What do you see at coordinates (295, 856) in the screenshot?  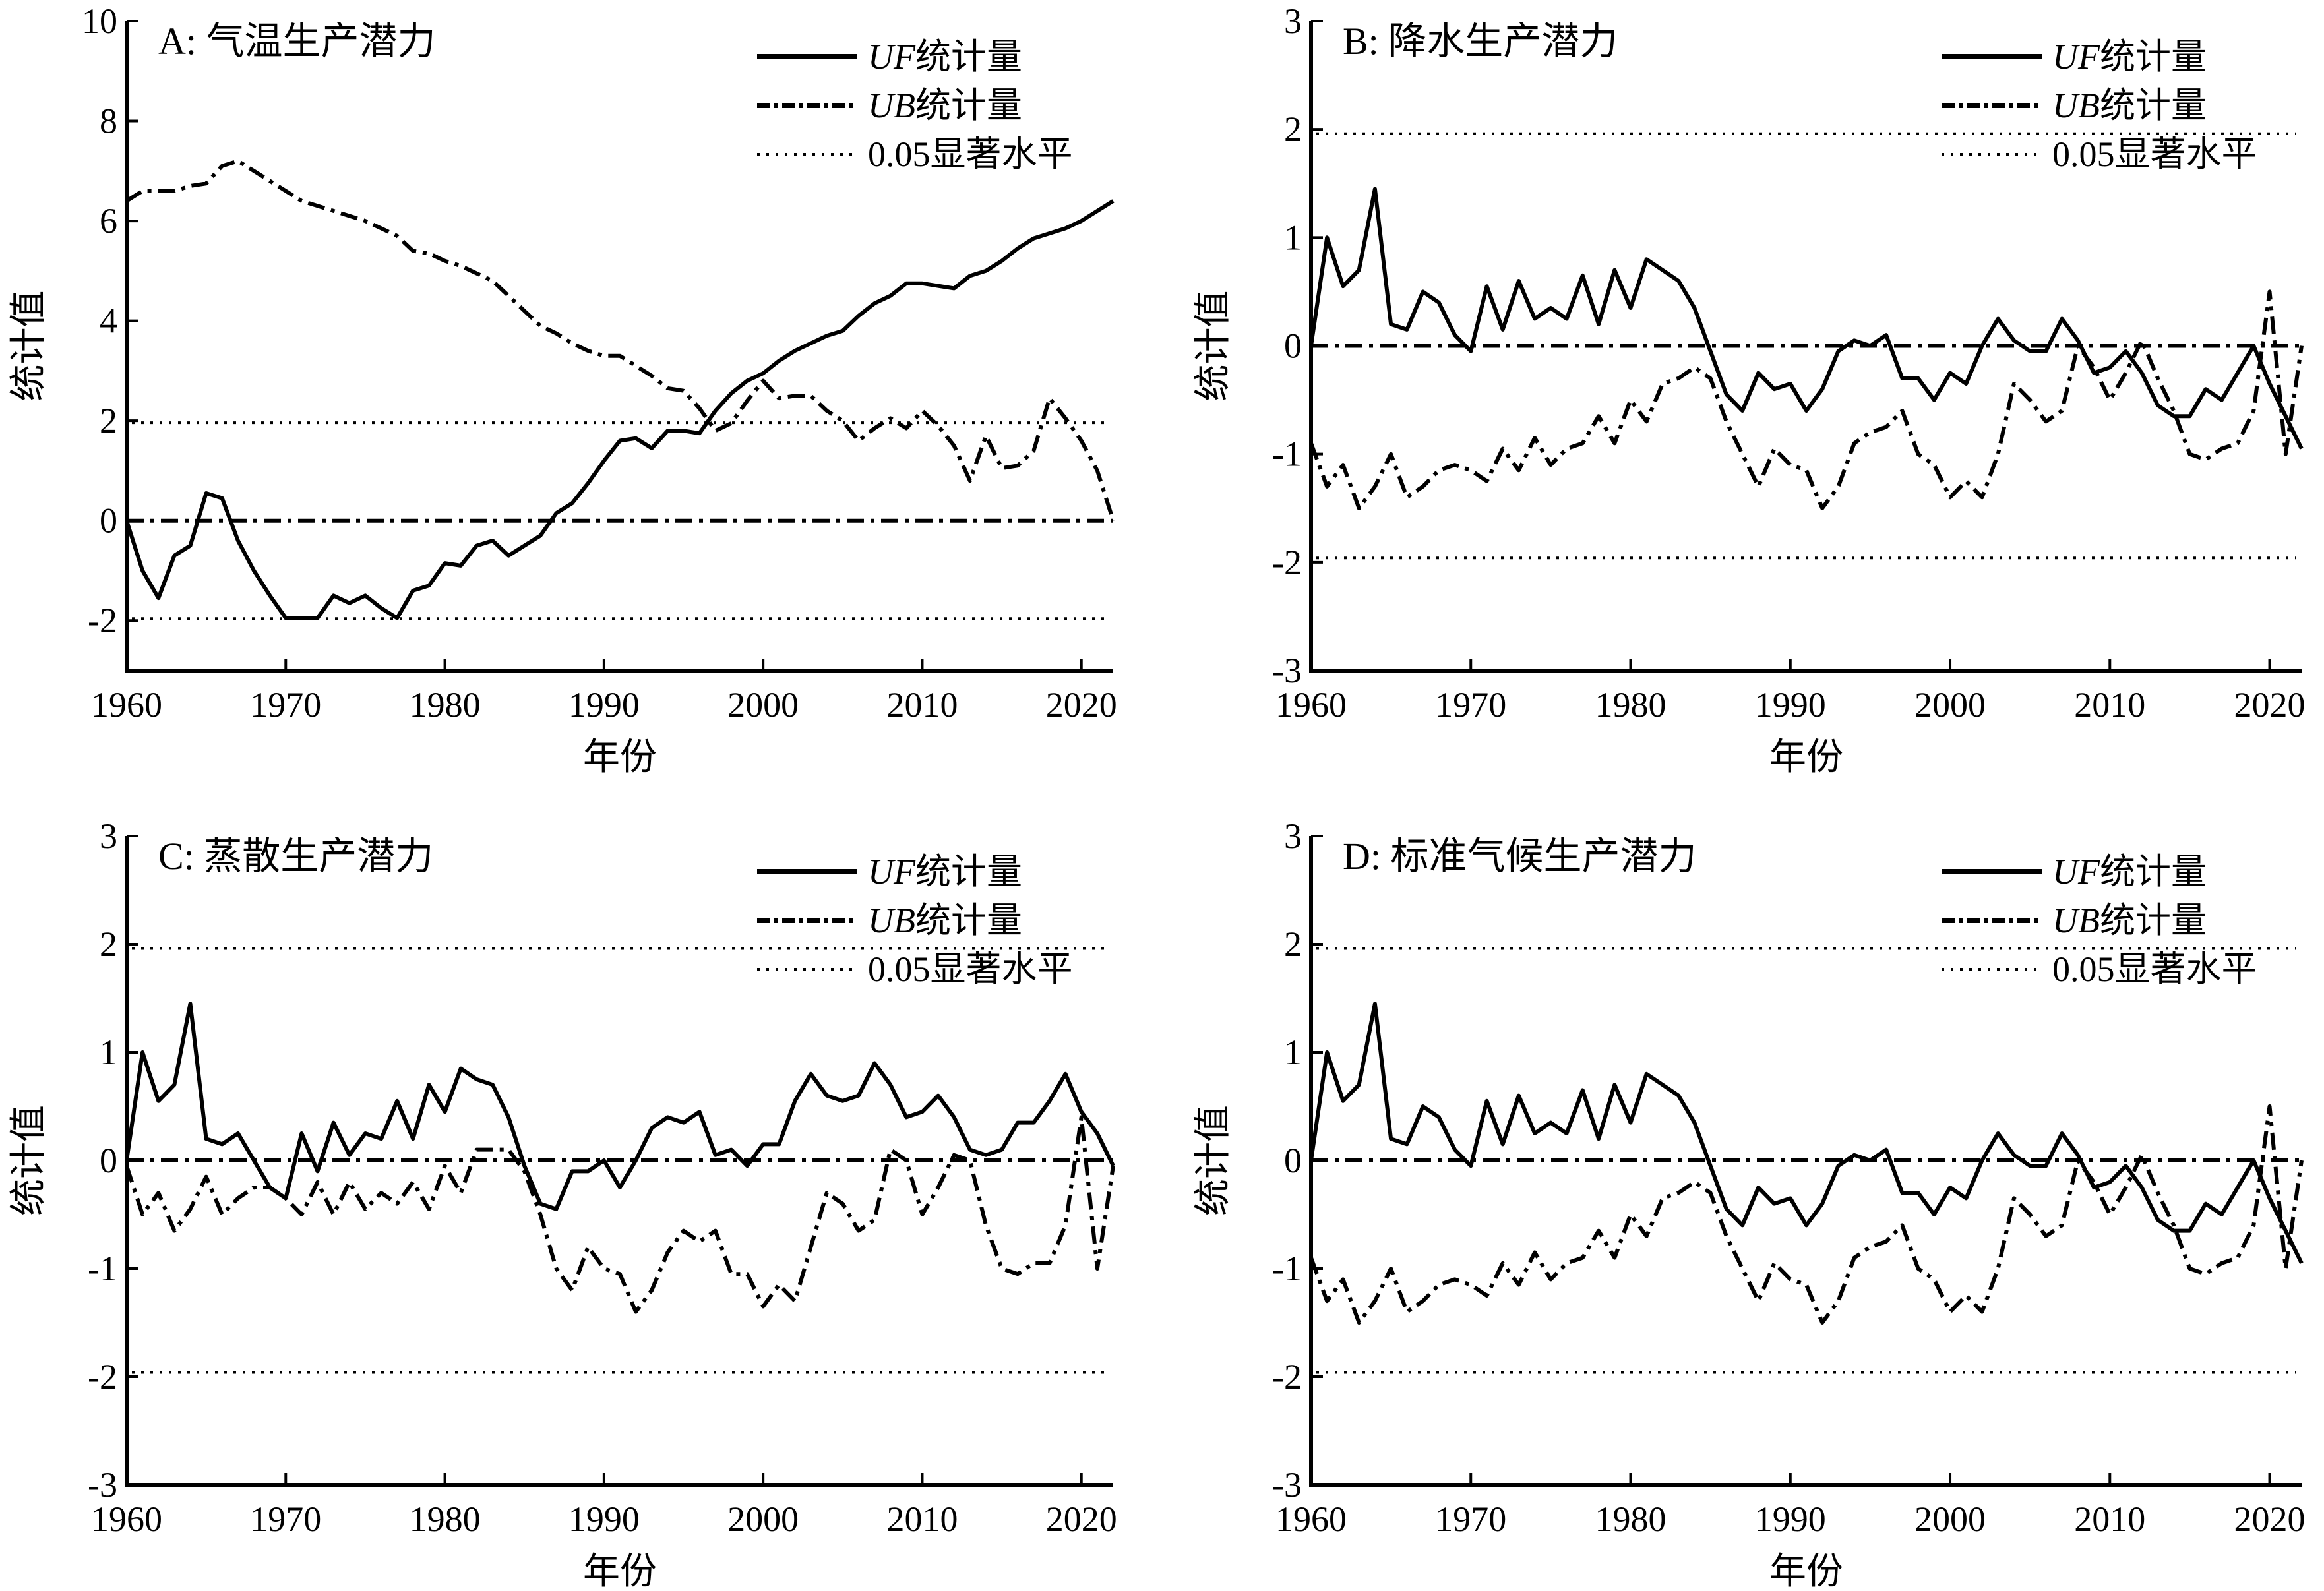 I see `panel-title: C: 蒸散生产潜力` at bounding box center [295, 856].